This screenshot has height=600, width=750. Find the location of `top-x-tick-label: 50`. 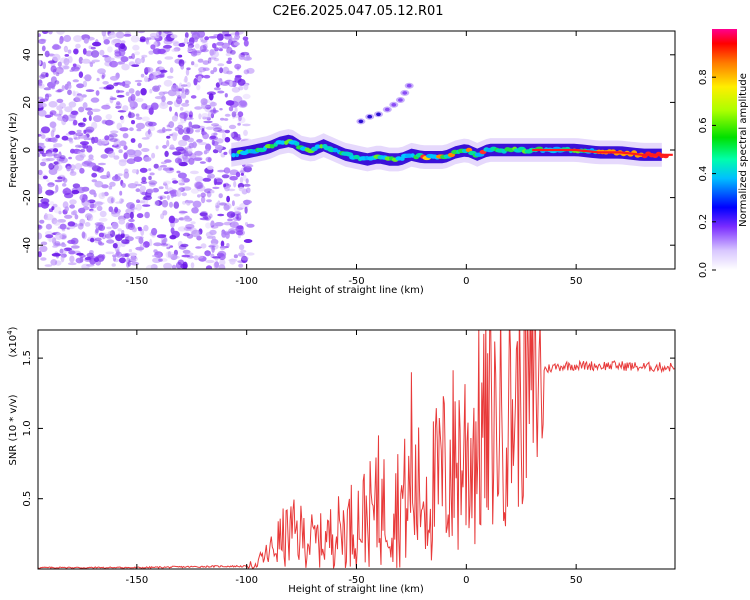

top-x-tick-label: 50 is located at coordinates (576, 281).